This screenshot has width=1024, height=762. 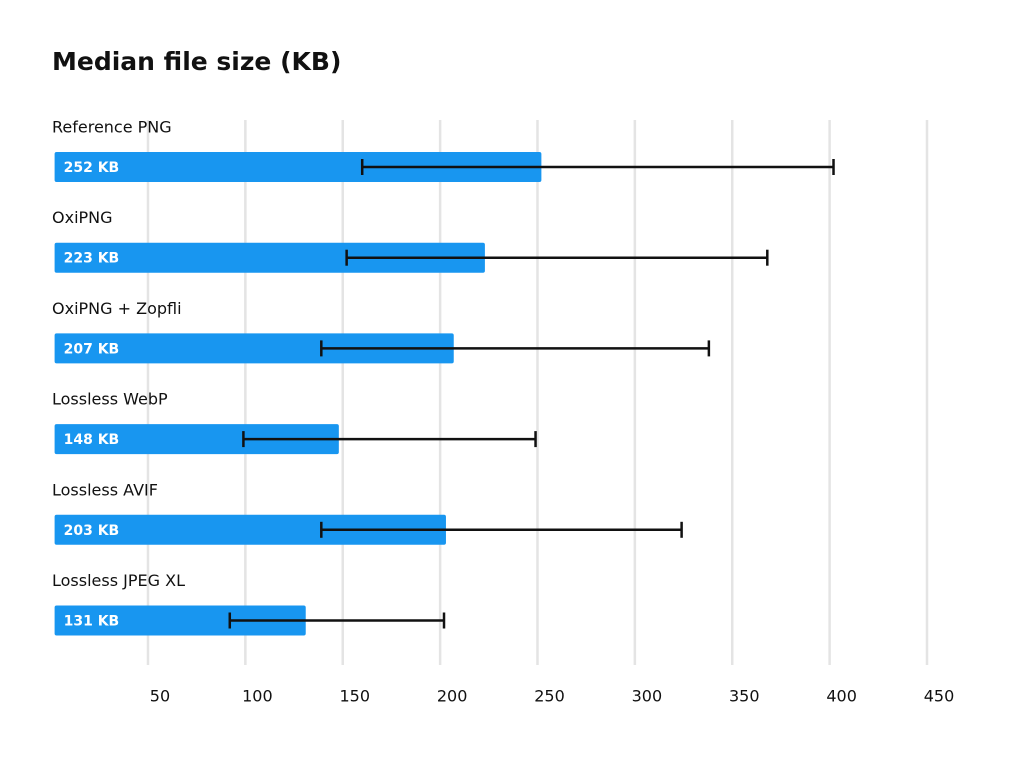 What do you see at coordinates (92, 440) in the screenshot?
I see `value-label: 148 KB` at bounding box center [92, 440].